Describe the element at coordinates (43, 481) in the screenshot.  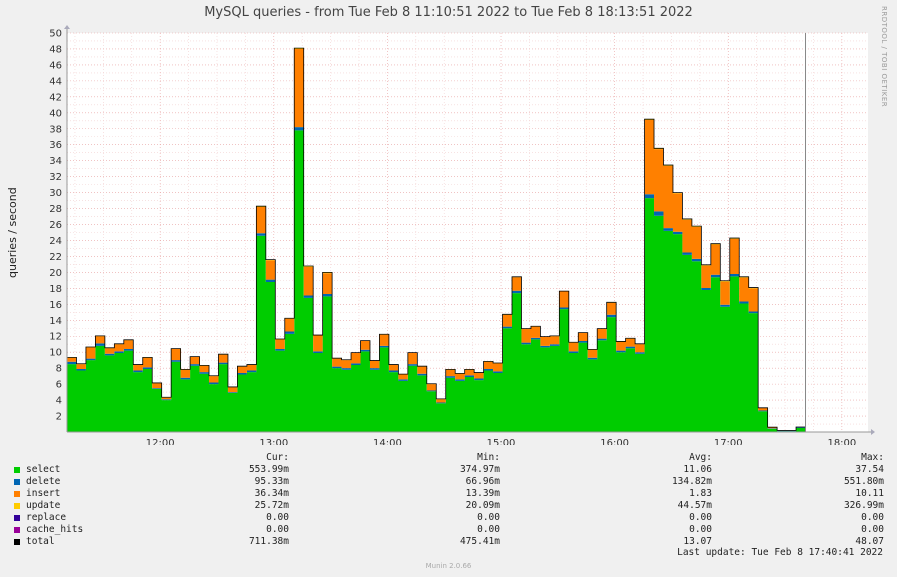
I see `legend-label: delete` at that location.